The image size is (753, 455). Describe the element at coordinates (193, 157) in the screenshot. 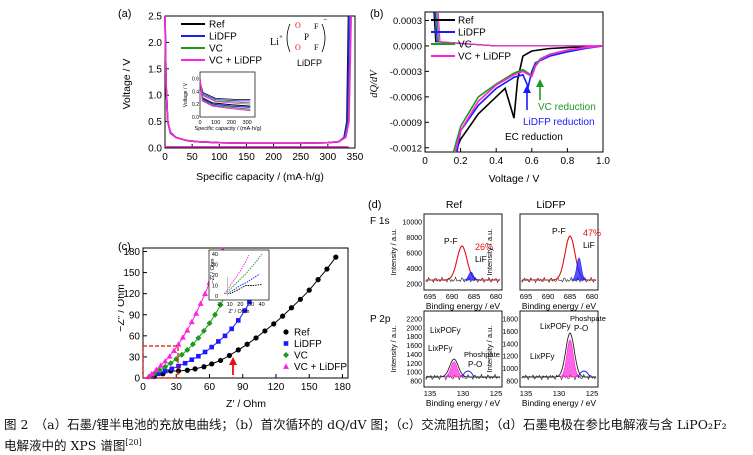

I see `a-xtick-label: 50` at that location.